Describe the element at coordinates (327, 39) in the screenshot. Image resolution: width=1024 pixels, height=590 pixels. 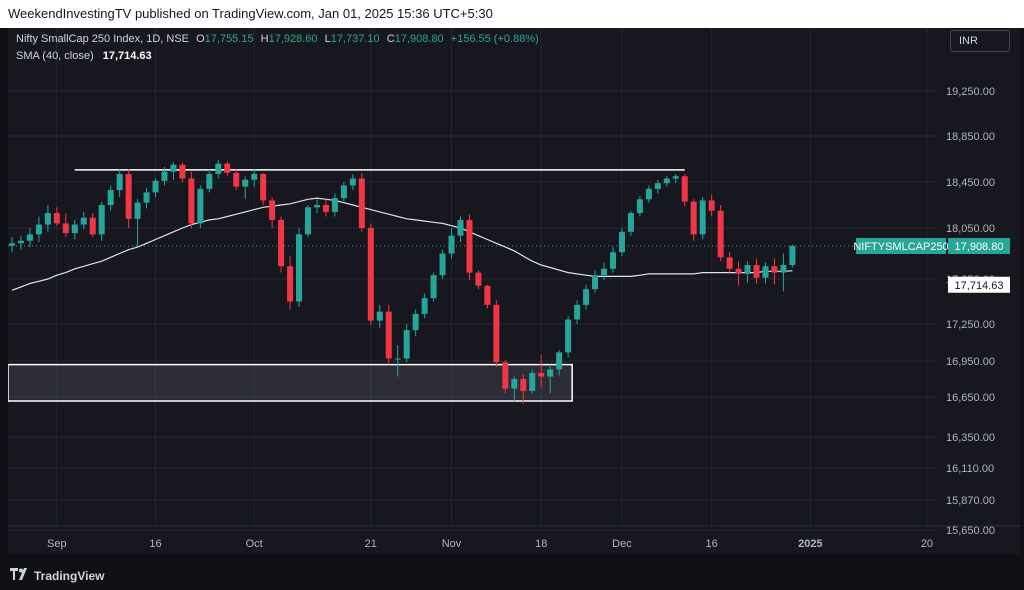
I see `low-label: L` at that location.